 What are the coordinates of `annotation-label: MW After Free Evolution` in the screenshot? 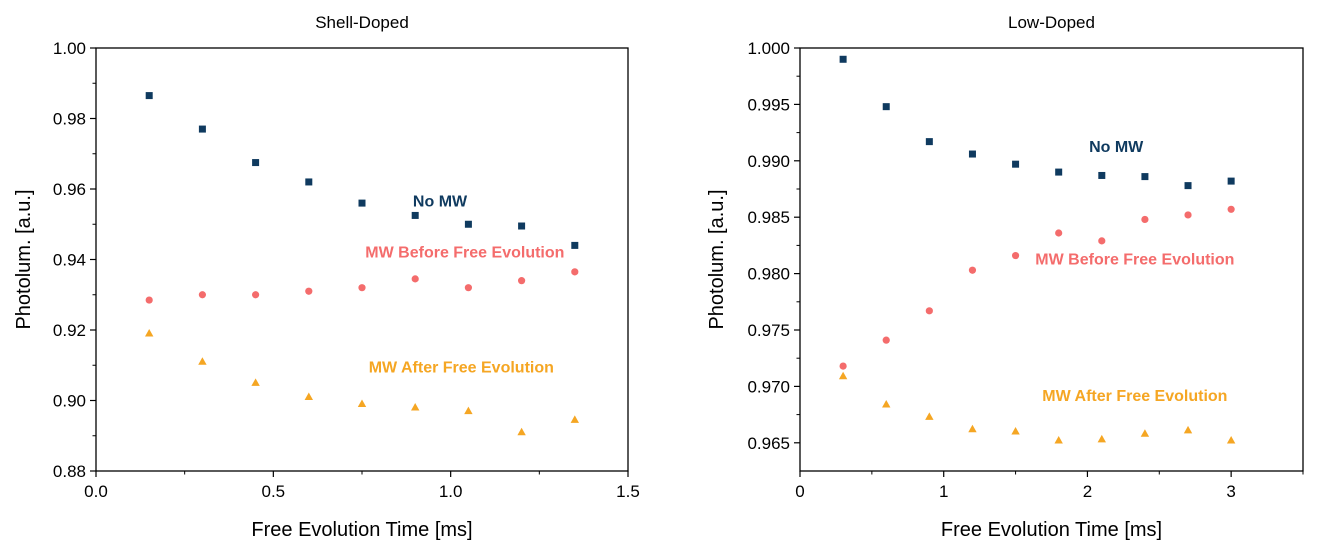 It's located at (461, 367).